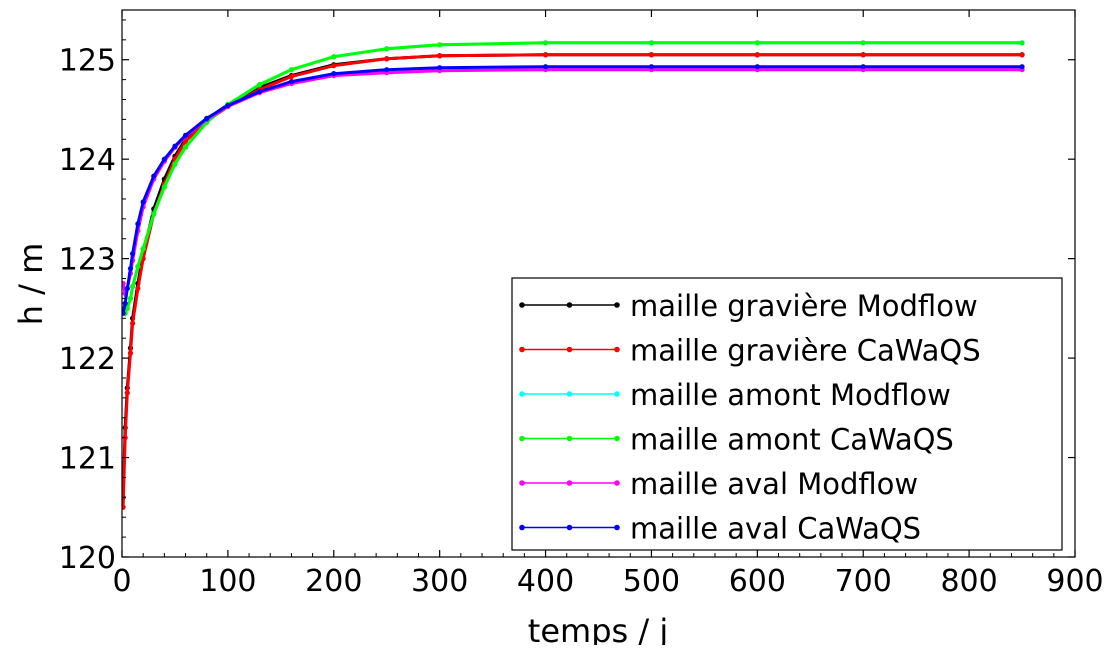 The image size is (1115, 649). I want to click on x-axis-label: temps / j, so click(598, 628).